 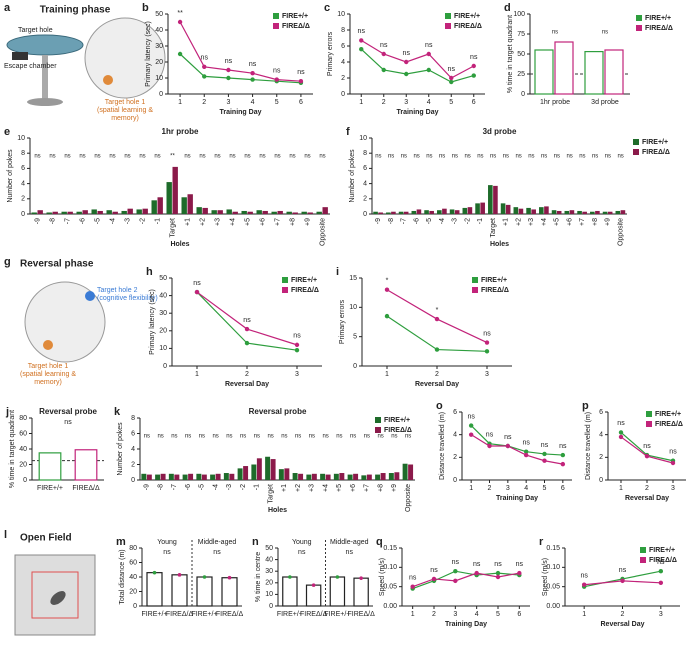 What do you see at coordinates (342, 321) in the screenshot?
I see `y-axis-label: Primary errors` at bounding box center [342, 321].